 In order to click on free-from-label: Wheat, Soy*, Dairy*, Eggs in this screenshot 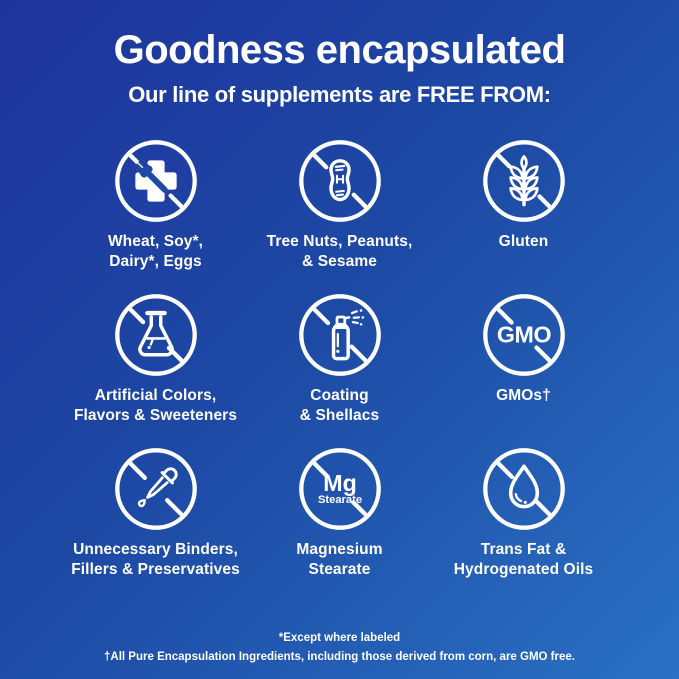, I will do `click(155, 251)`.